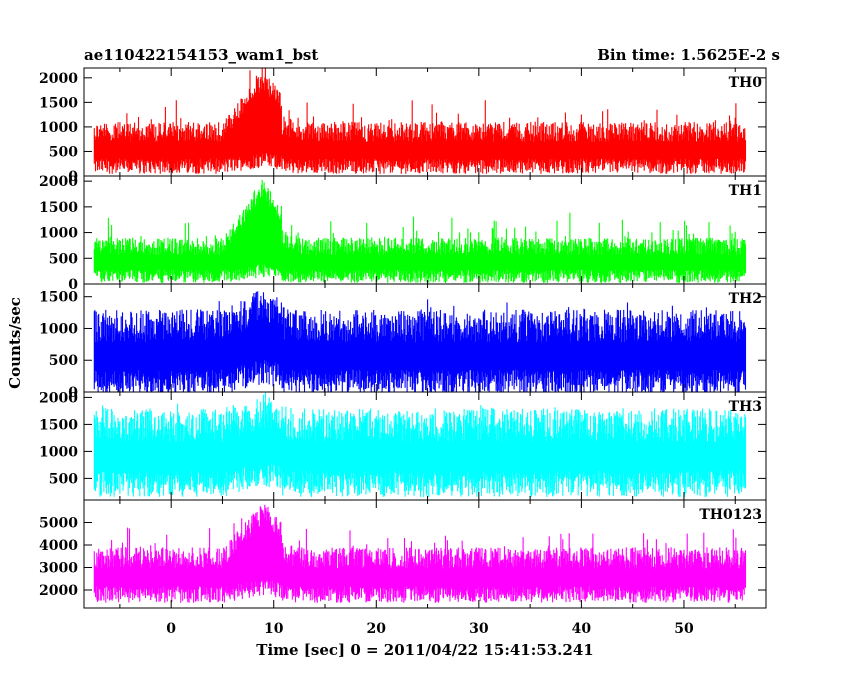 This screenshot has height=680, width=850. Describe the element at coordinates (420, 231) in the screenshot. I see `series-th1-line` at that location.